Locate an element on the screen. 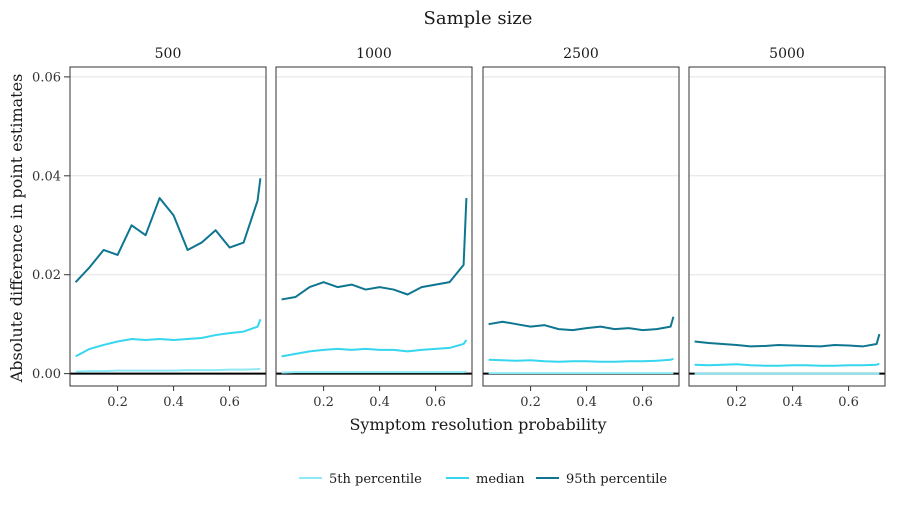 Image resolution: width=897 pixels, height=513 pixels. y-tick-label: 0.04 is located at coordinates (46, 176).